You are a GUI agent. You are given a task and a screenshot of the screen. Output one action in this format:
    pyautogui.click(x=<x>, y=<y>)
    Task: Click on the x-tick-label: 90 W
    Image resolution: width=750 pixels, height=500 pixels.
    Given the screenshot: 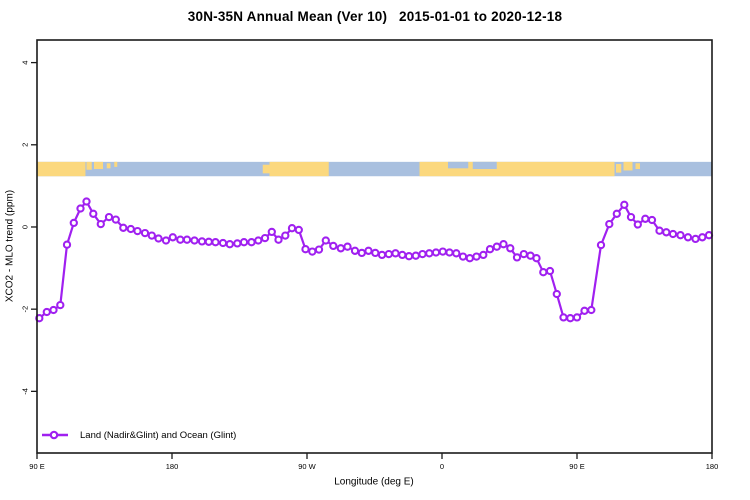 What is the action you would take?
    pyautogui.click(x=307, y=466)
    